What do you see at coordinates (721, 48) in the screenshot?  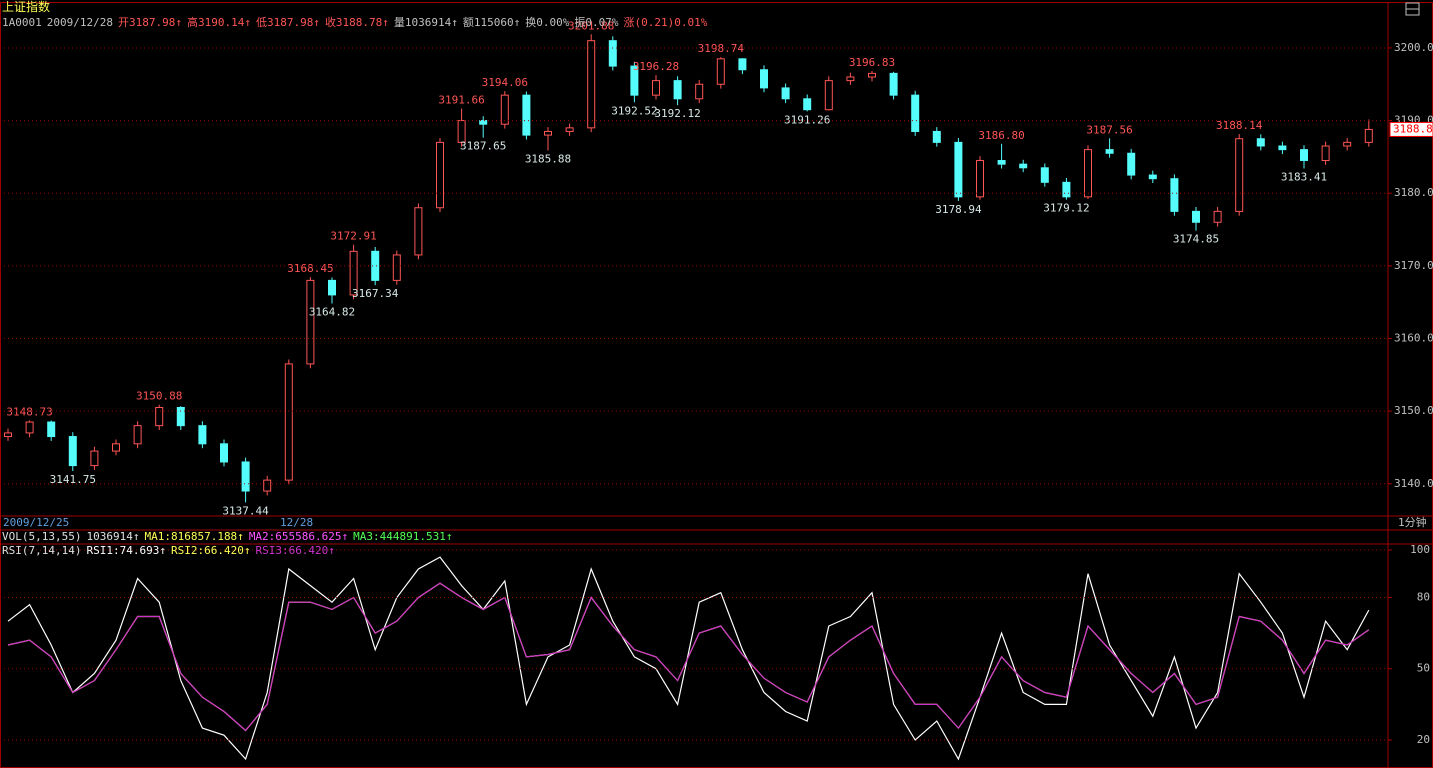 I see `high-label: 3198.74` at bounding box center [721, 48].